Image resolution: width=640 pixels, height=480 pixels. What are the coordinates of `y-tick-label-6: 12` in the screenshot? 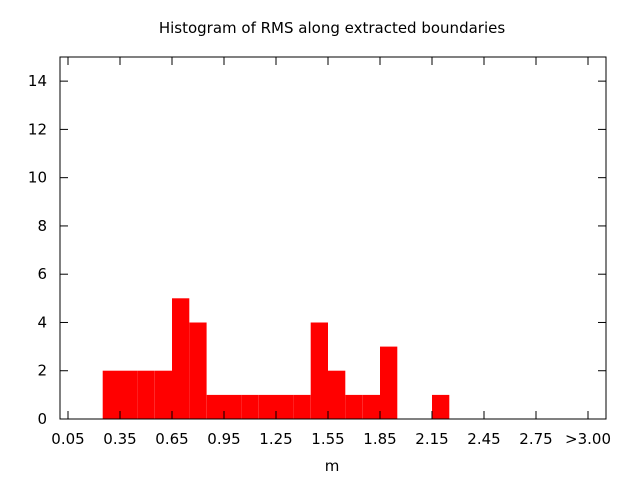 It's located at (37, 129).